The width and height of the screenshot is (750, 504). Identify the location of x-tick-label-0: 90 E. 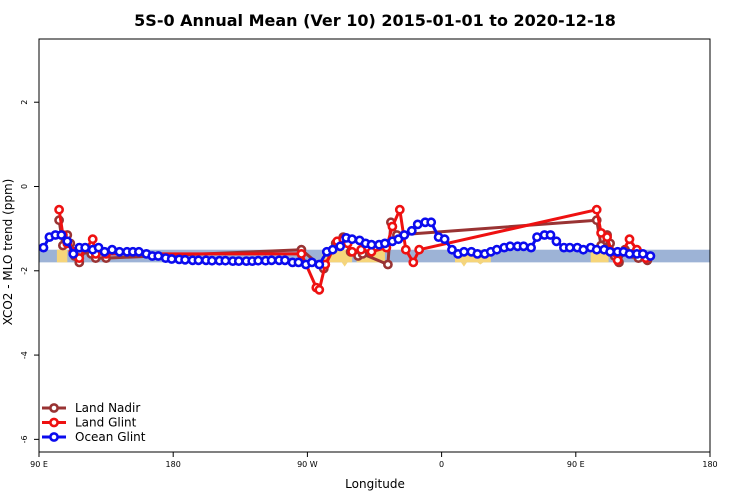
(39, 464).